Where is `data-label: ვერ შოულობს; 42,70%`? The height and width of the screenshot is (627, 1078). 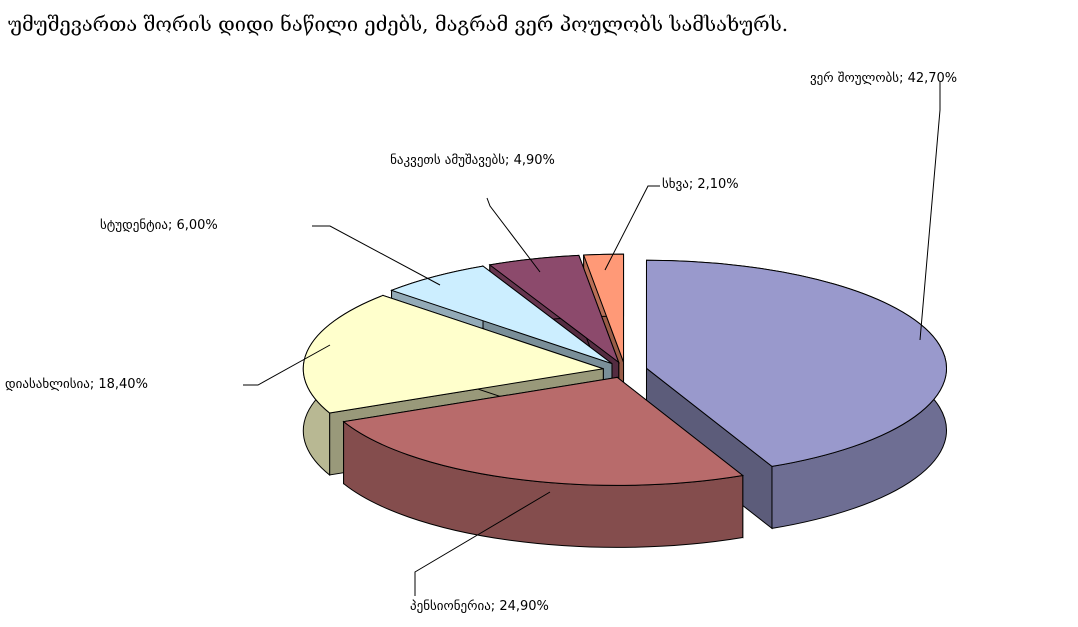 data-label: ვერ შოულობს; 42,70% is located at coordinates (884, 78).